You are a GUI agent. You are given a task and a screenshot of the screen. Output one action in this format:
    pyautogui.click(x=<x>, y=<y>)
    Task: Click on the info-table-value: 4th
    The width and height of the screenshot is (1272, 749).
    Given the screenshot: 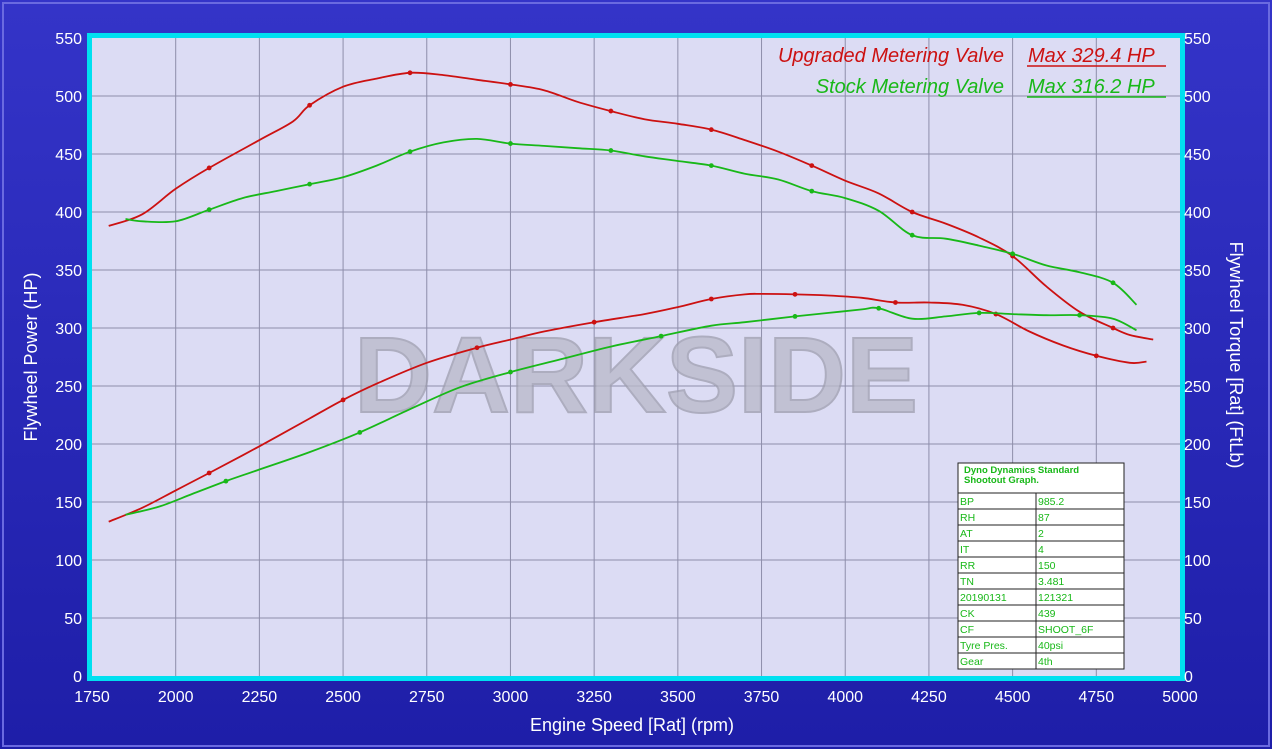 What is the action you would take?
    pyautogui.click(x=1045, y=662)
    